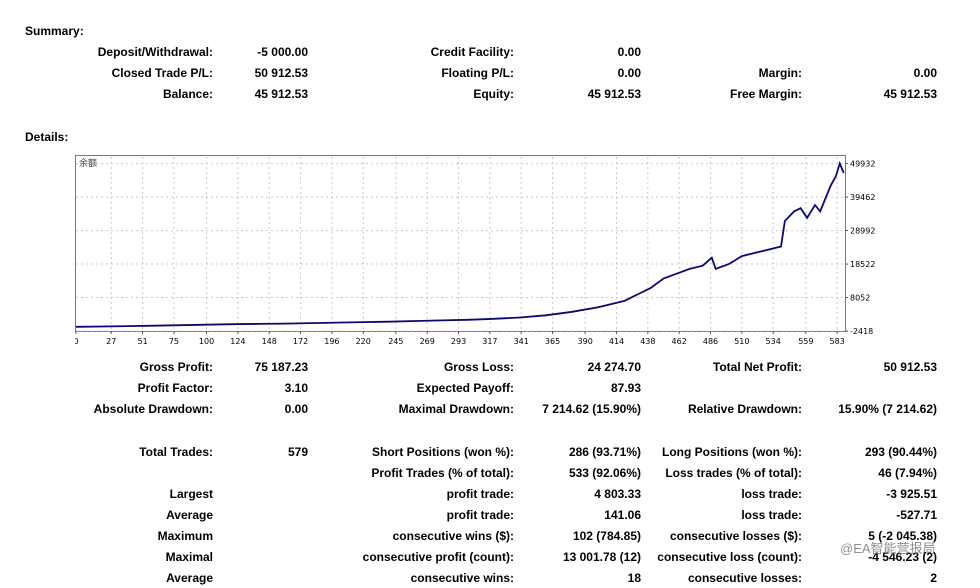 The height and width of the screenshot is (588, 980). I want to click on details-label: consecutive profit (count):, so click(438, 557).